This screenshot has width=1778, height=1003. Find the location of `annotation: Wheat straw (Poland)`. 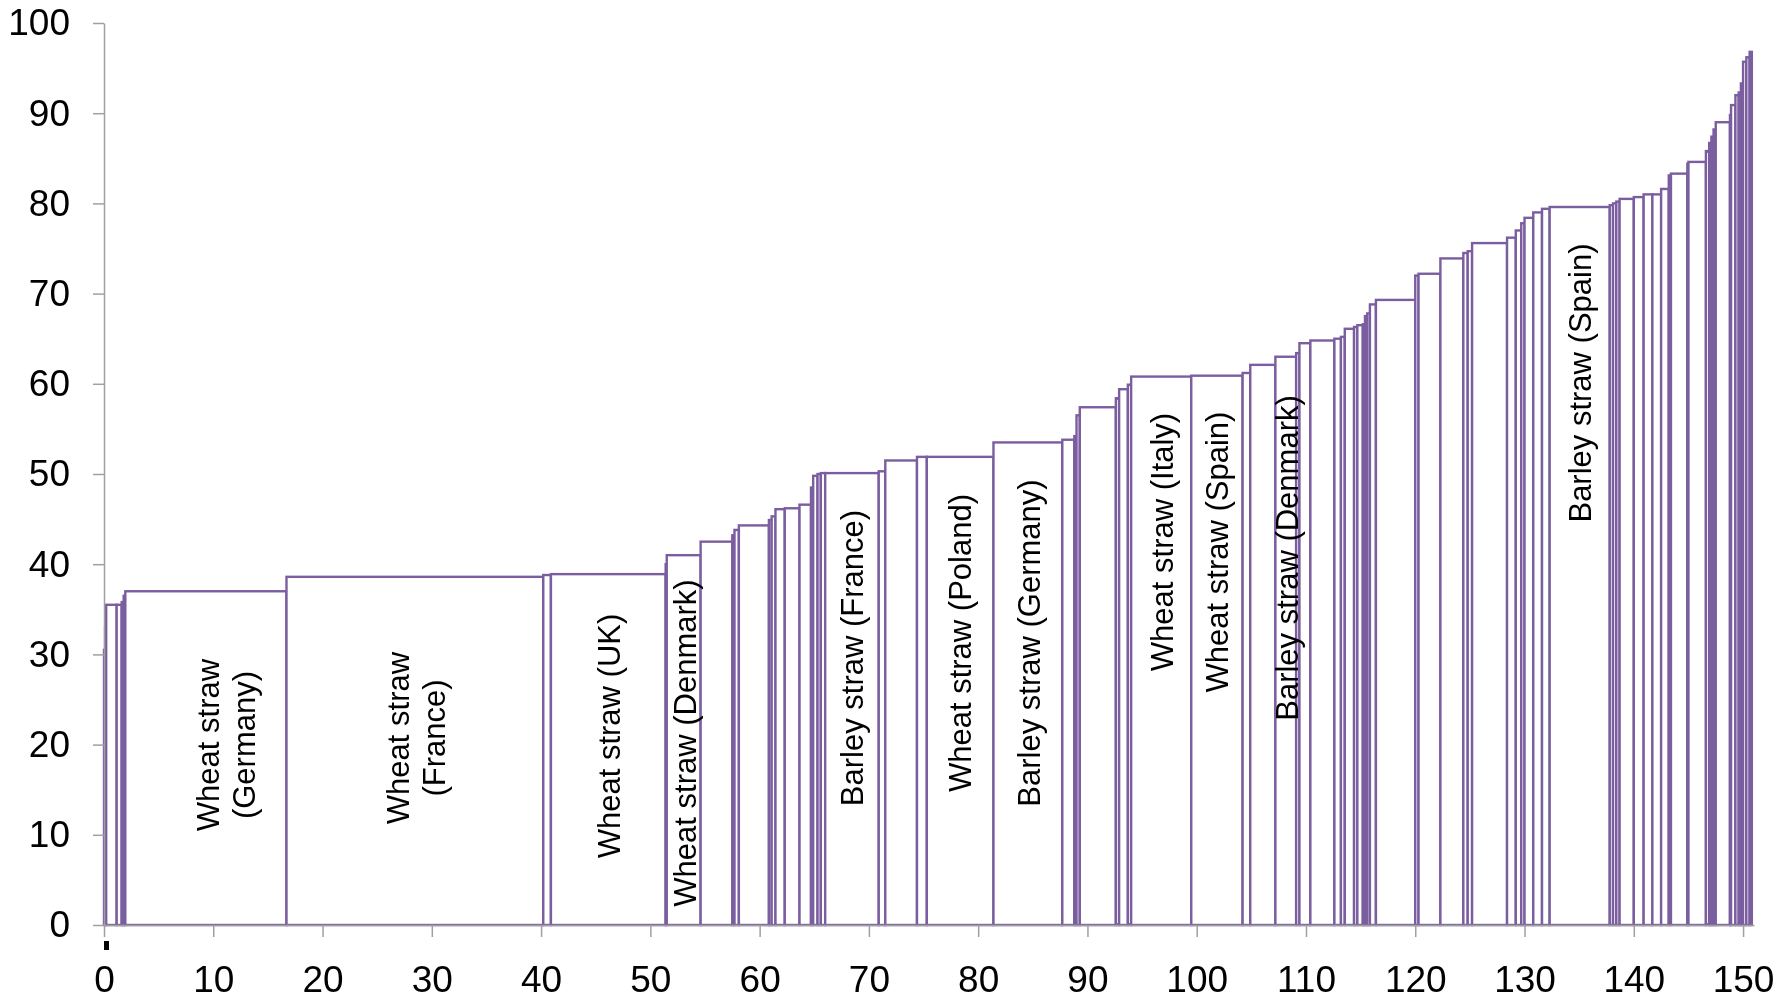

annotation: Wheat straw (Poland) is located at coordinates (960, 643).